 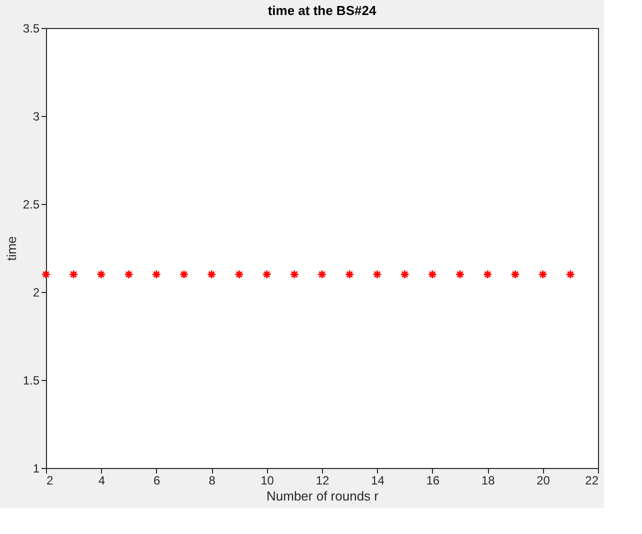 I want to click on x-tick-label: 12, so click(x=323, y=481).